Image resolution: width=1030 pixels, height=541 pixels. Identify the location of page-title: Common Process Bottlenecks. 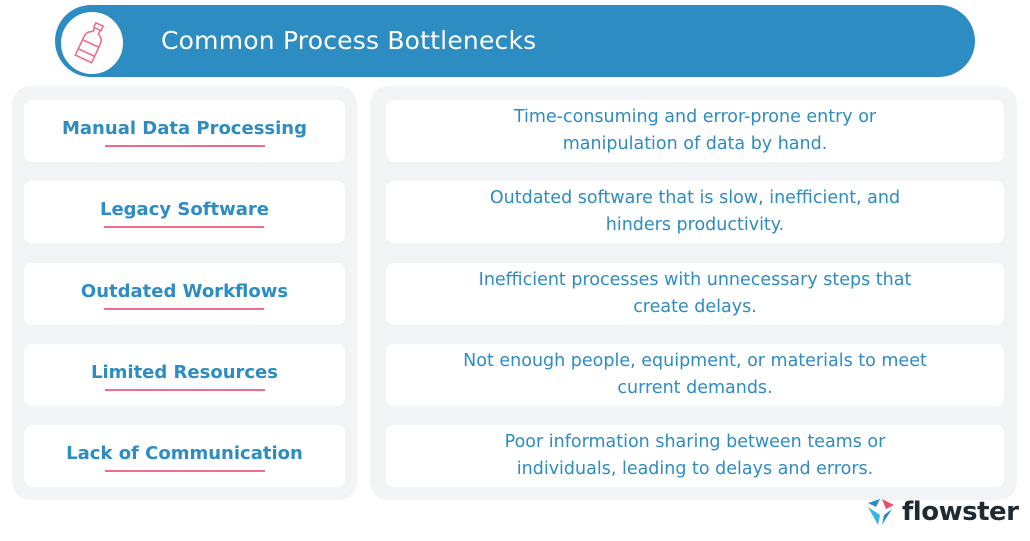
(349, 40).